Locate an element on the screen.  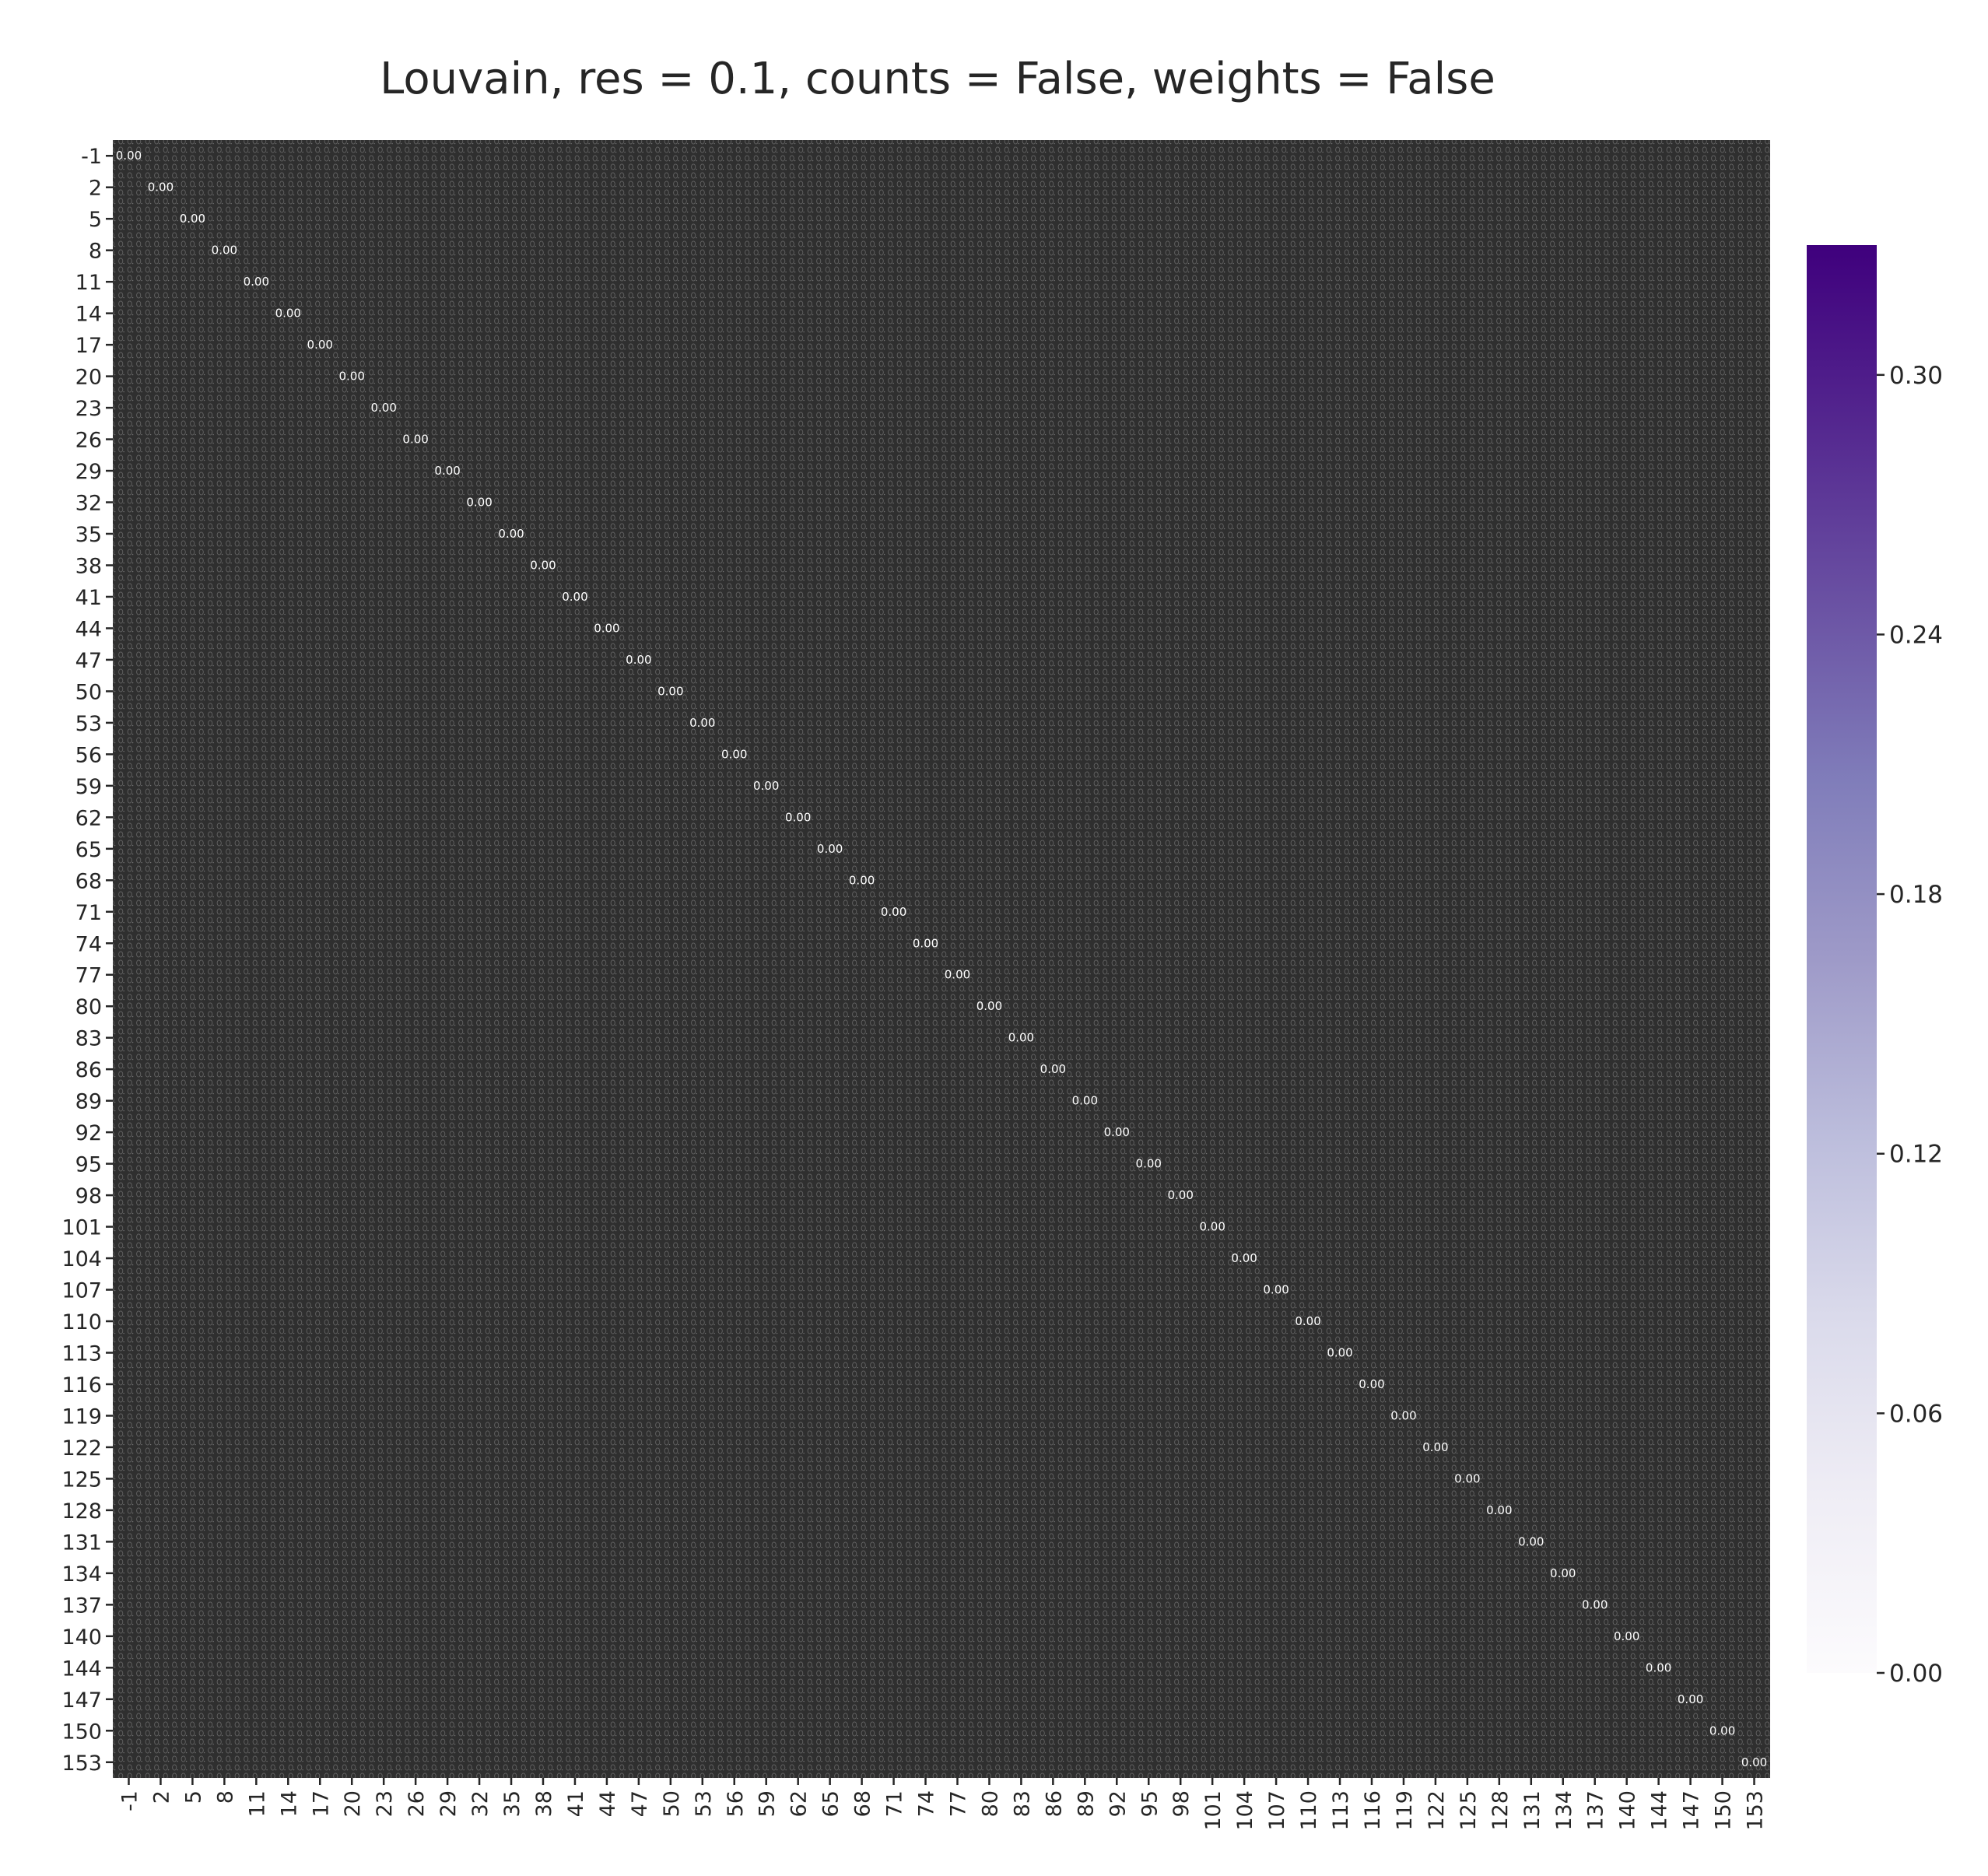
row-tick-label: 41 is located at coordinates (88, 598).